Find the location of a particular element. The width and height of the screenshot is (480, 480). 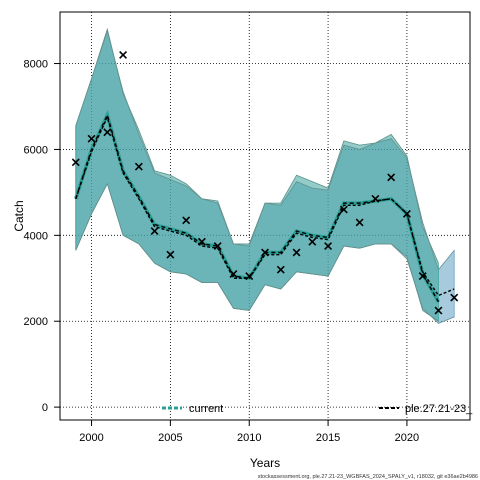

x-tick-label: 2000 is located at coordinates (91, 438).